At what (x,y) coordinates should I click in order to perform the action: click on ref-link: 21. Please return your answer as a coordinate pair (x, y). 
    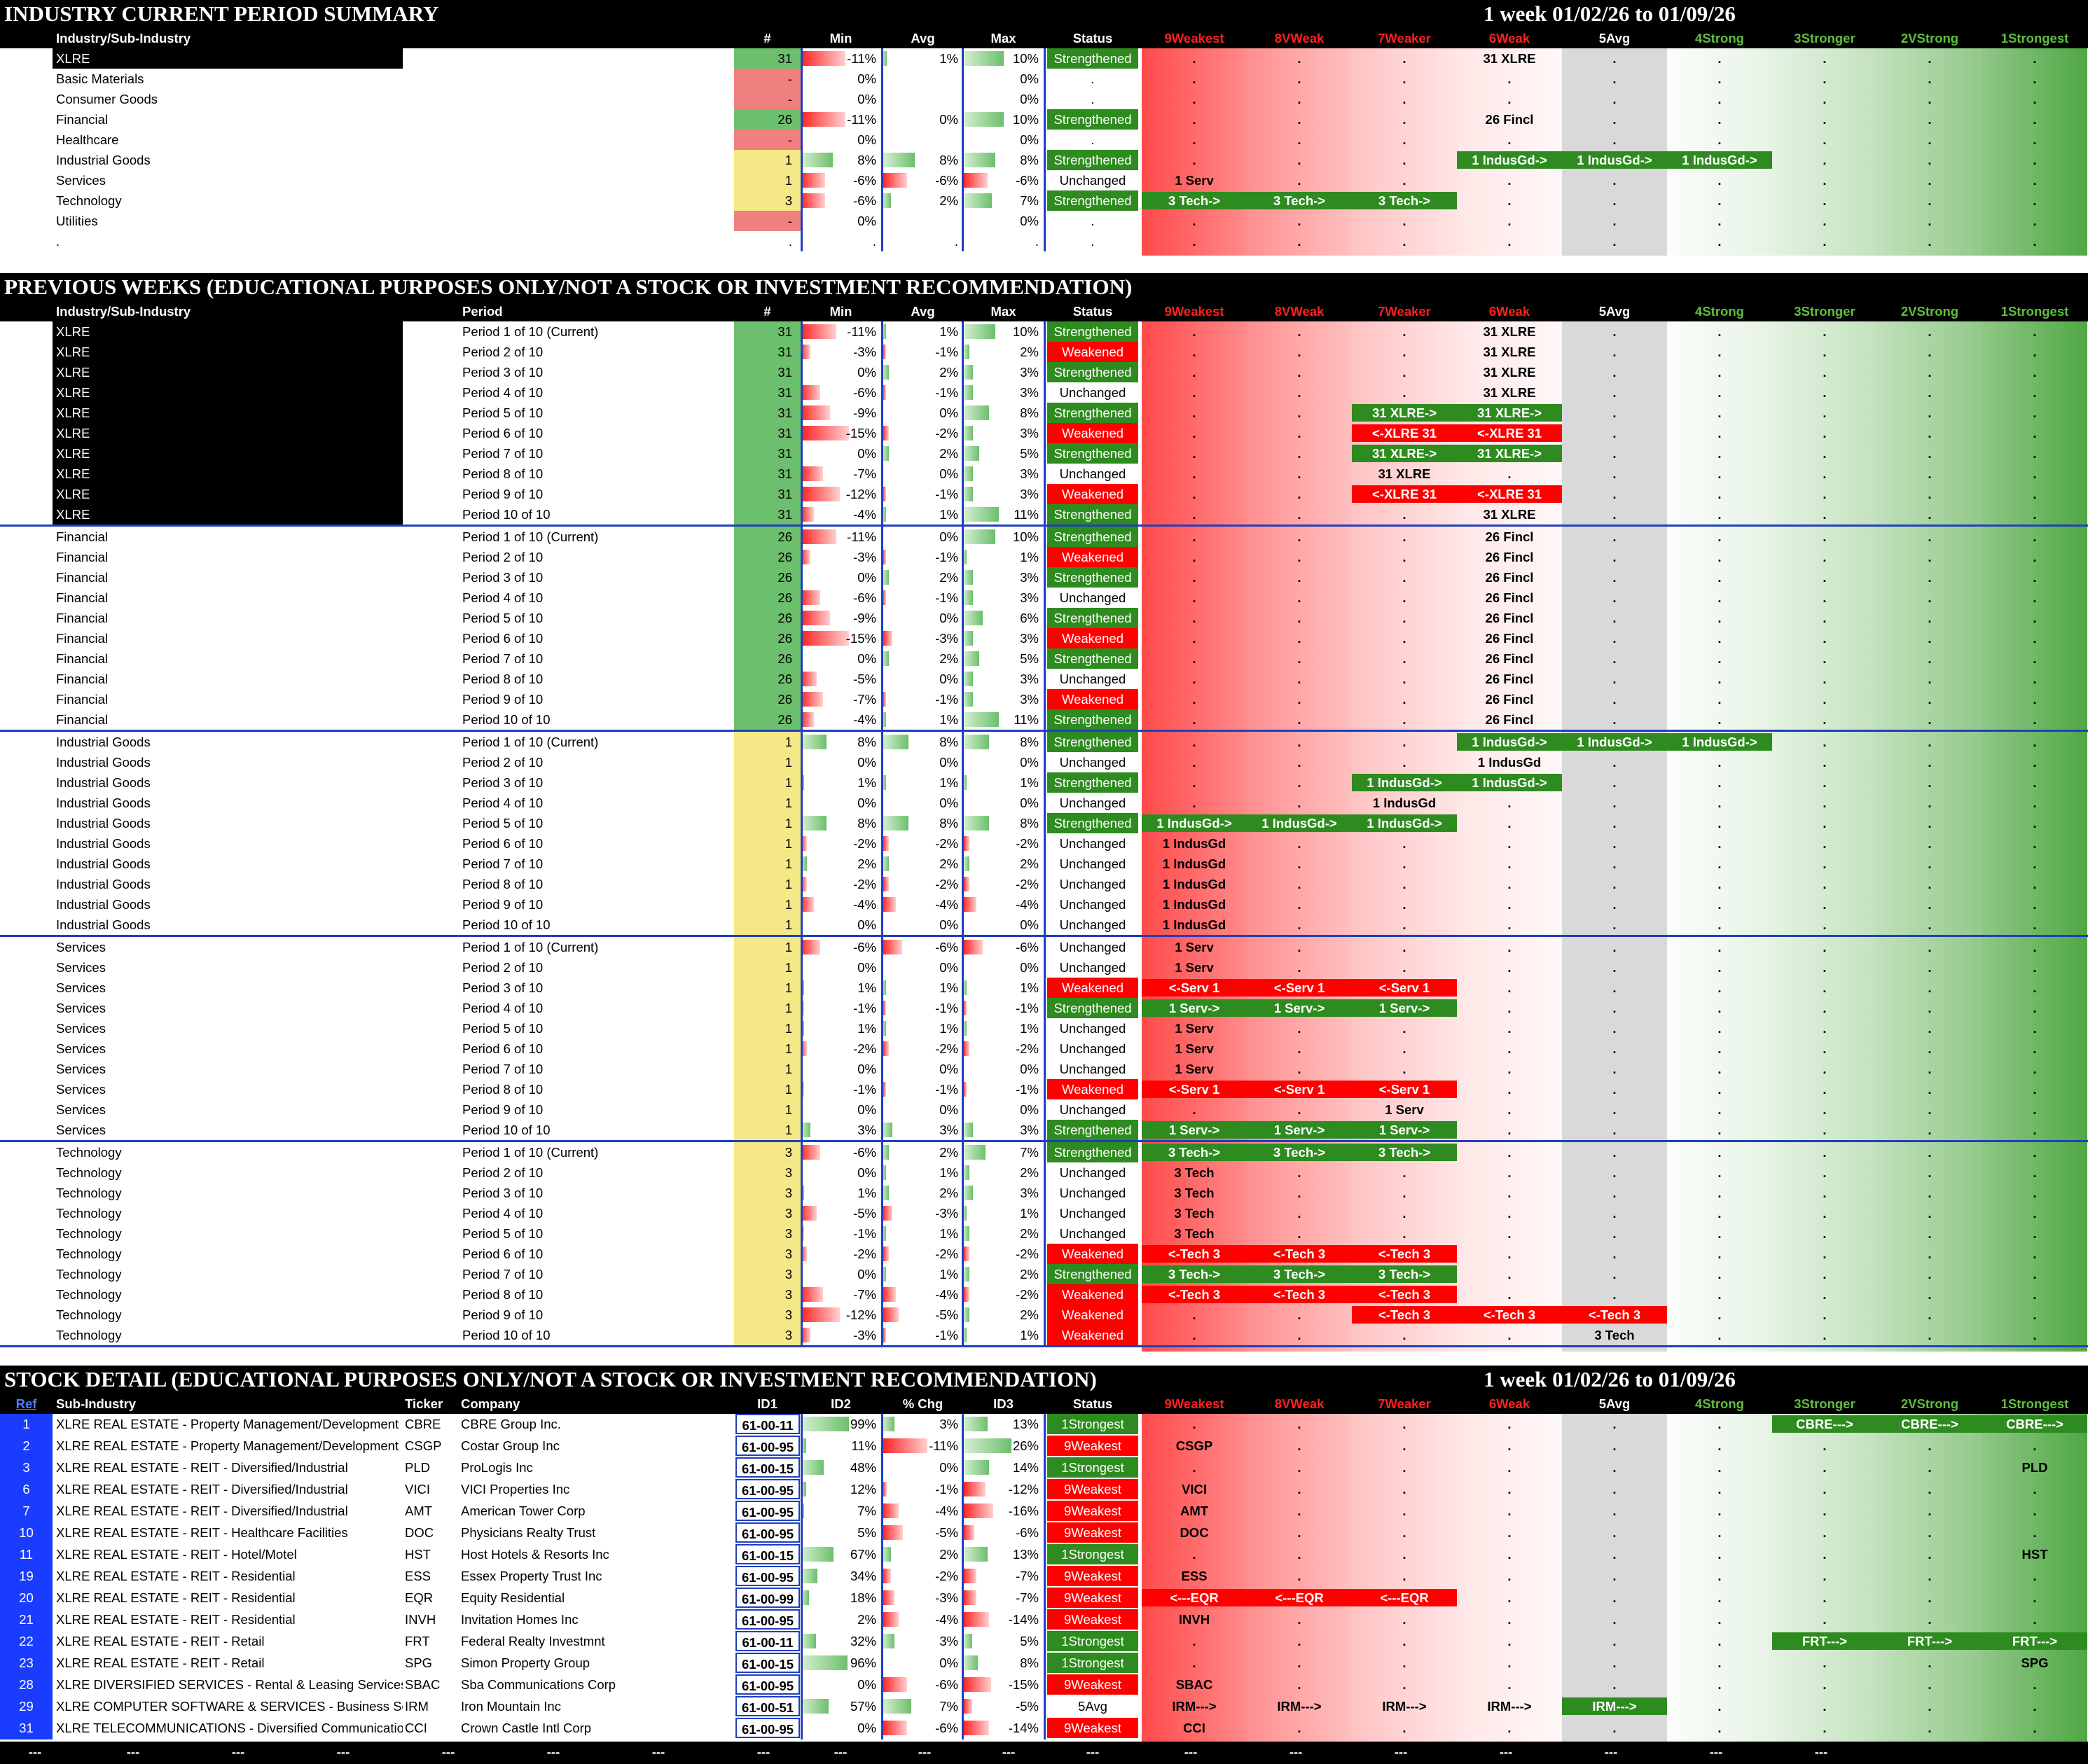
    Looking at the image, I should click on (26, 1619).